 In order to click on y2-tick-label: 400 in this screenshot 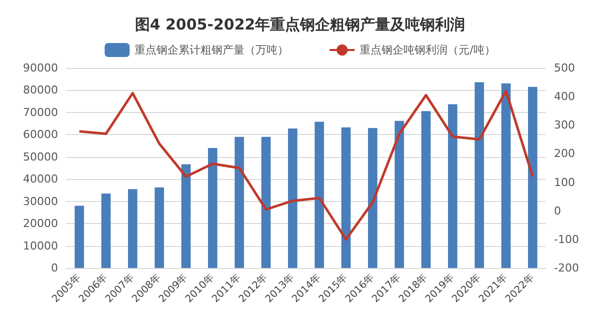, I will do `click(564, 97)`.